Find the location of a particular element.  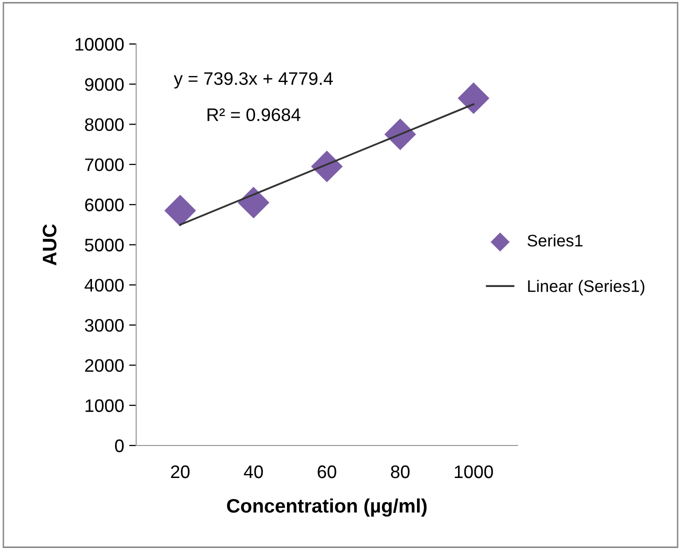

y-tick-label: 2000 is located at coordinates (104, 365).